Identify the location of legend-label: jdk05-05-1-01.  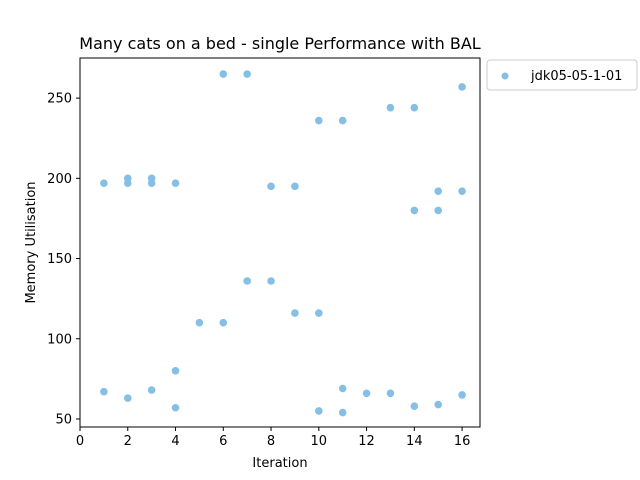
(576, 76).